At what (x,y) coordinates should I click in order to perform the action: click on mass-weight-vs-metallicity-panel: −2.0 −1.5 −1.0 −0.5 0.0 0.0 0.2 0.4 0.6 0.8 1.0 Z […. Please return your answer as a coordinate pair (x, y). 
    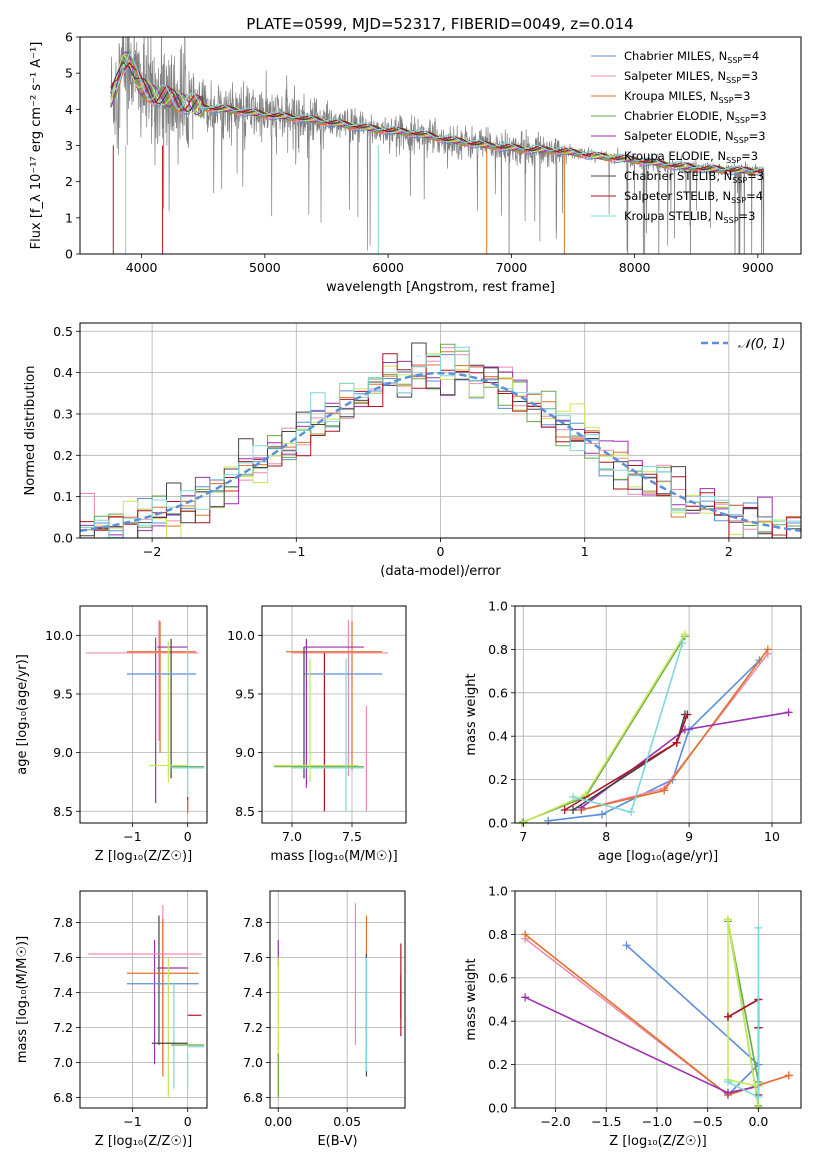
    Looking at the image, I should click on (633, 1016).